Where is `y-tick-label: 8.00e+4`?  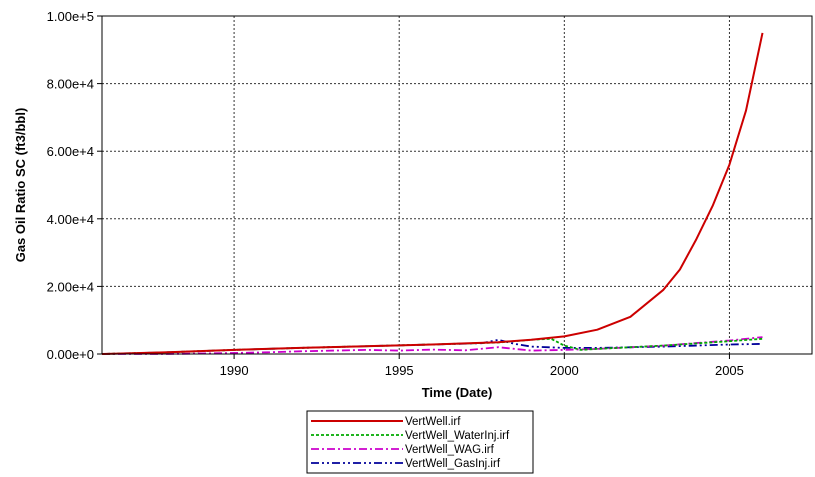 y-tick-label: 8.00e+4 is located at coordinates (70, 84).